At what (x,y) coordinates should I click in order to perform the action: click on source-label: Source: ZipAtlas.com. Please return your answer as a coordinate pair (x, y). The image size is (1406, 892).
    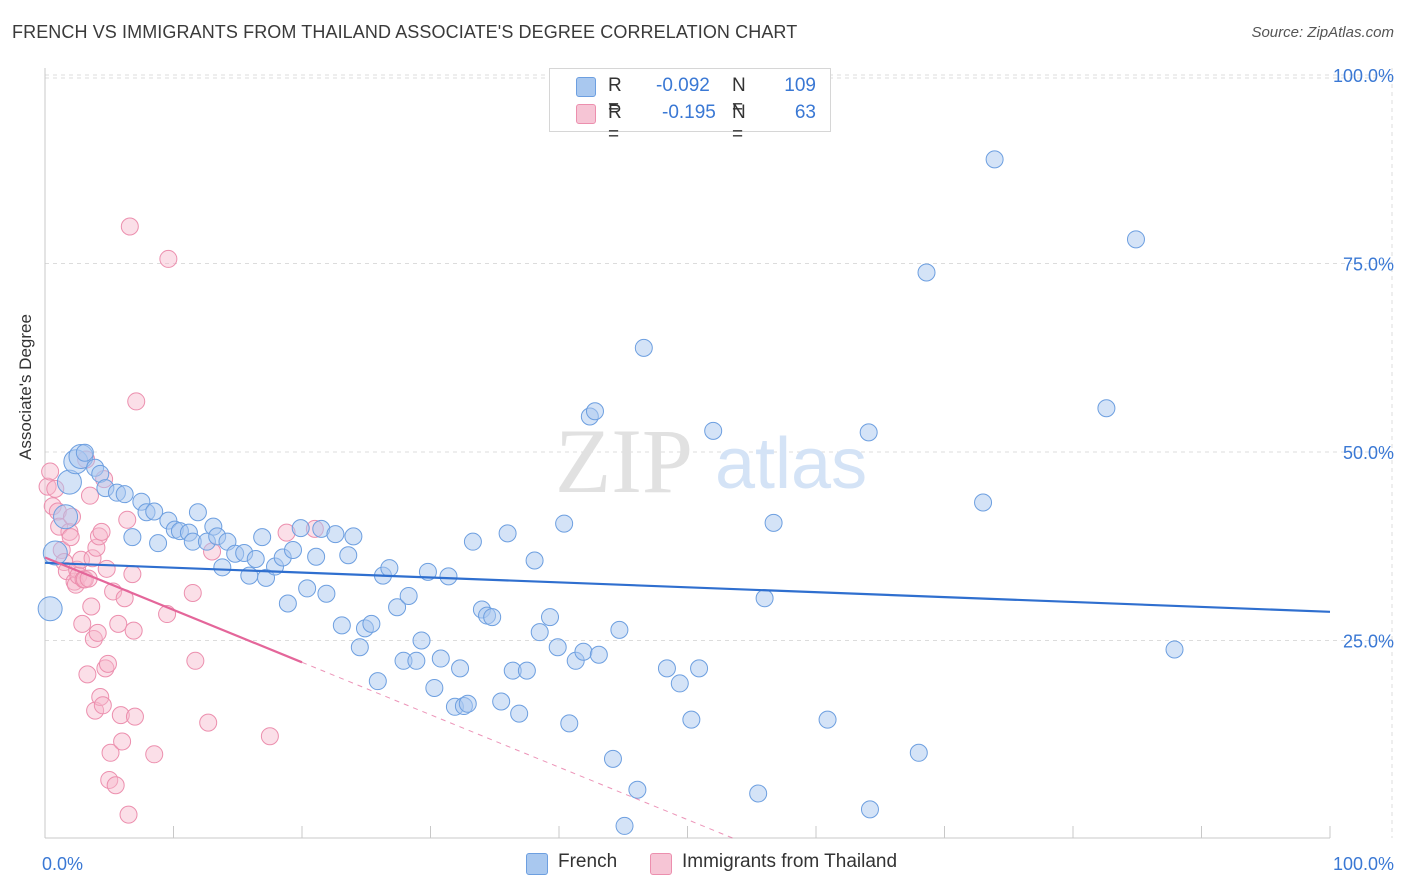
    Looking at the image, I should click on (1322, 32).